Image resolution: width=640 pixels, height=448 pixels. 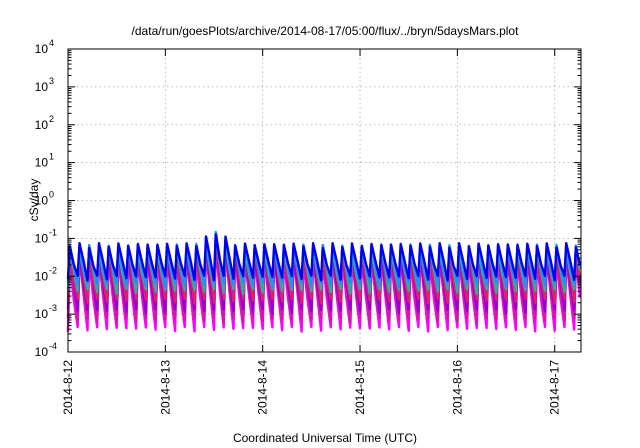 What do you see at coordinates (263, 387) in the screenshot?
I see `x-tick-label: 2014-8-14` at bounding box center [263, 387].